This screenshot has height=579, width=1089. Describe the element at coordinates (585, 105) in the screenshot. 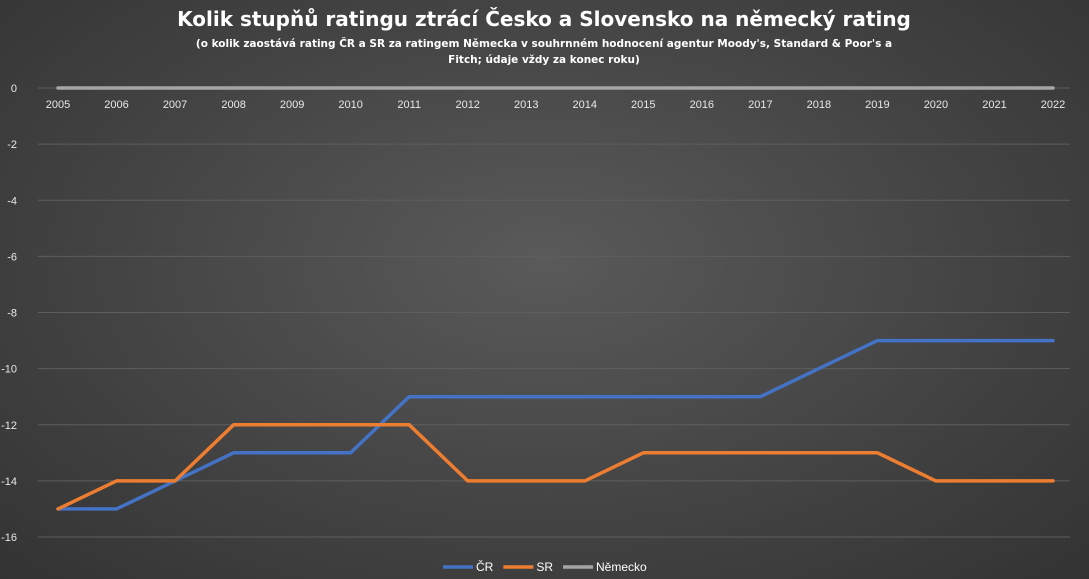

I see `x-tick-label: 2014` at that location.